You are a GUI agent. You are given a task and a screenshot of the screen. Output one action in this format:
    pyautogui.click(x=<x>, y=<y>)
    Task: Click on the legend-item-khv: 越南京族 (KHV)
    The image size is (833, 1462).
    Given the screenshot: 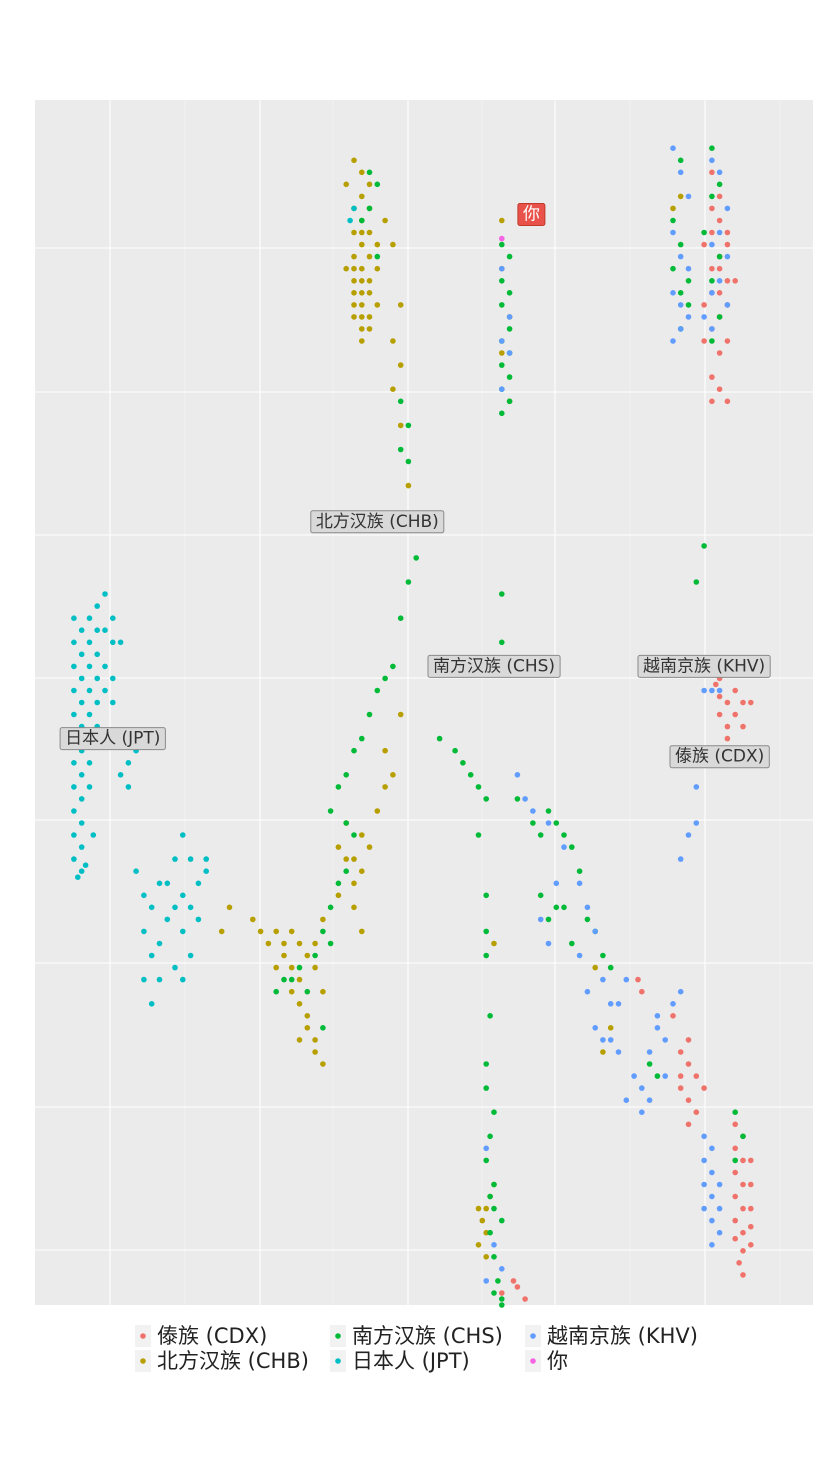 What is the action you would take?
    pyautogui.click(x=611, y=1336)
    